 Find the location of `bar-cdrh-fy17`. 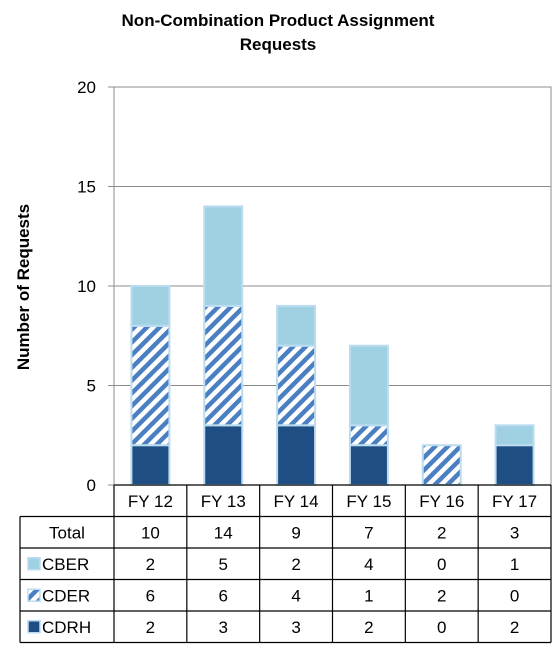

bar-cdrh-fy17 is located at coordinates (514, 465).